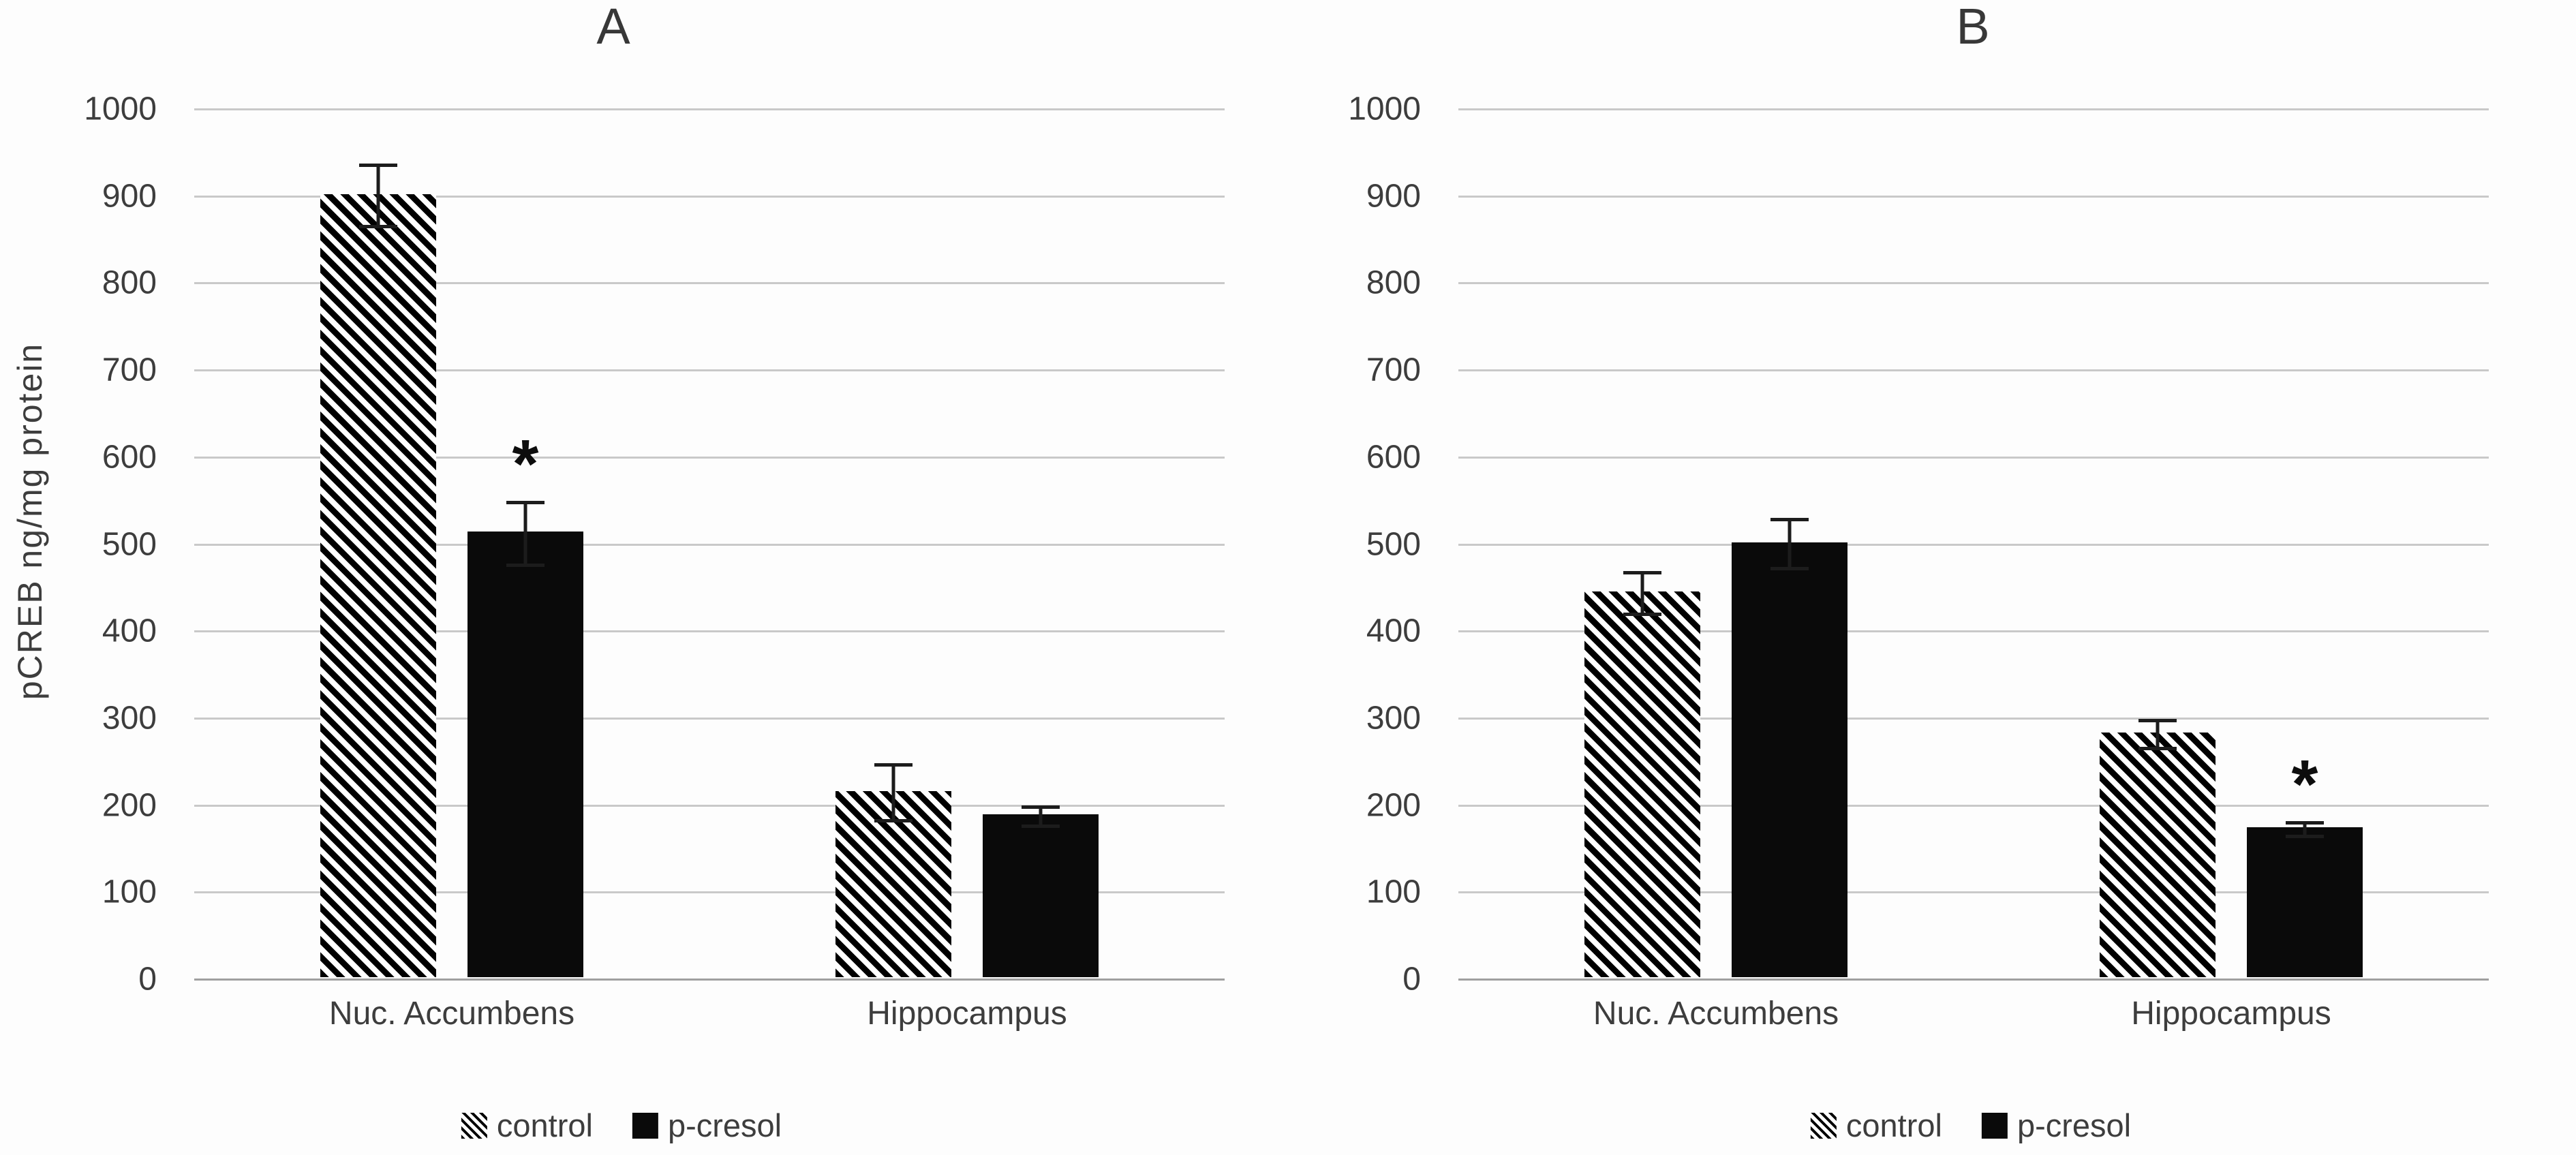 This screenshot has height=1155, width=2576. Describe the element at coordinates (525, 754) in the screenshot. I see `p-cresol-bar-nuc-accumbens` at that location.